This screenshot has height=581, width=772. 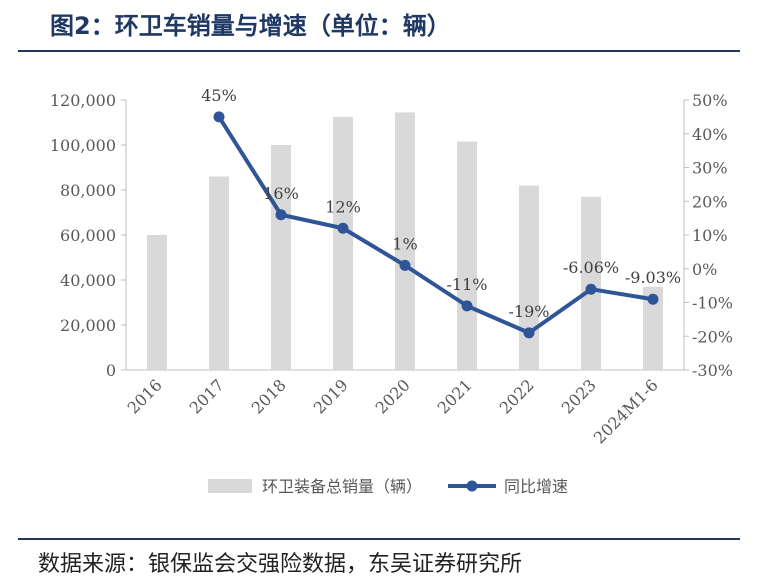 I want to click on right-axis-tick-label: -10%, so click(x=712, y=303).